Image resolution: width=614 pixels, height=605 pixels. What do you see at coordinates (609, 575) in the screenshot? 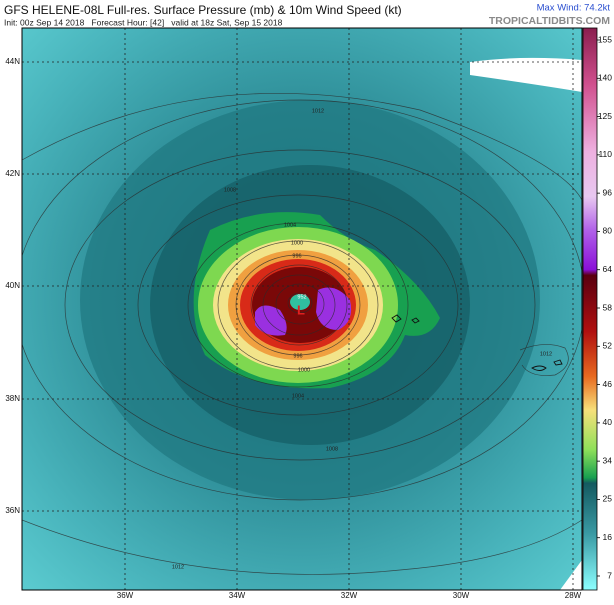
I see `colorbar-label: 7` at bounding box center [609, 575].